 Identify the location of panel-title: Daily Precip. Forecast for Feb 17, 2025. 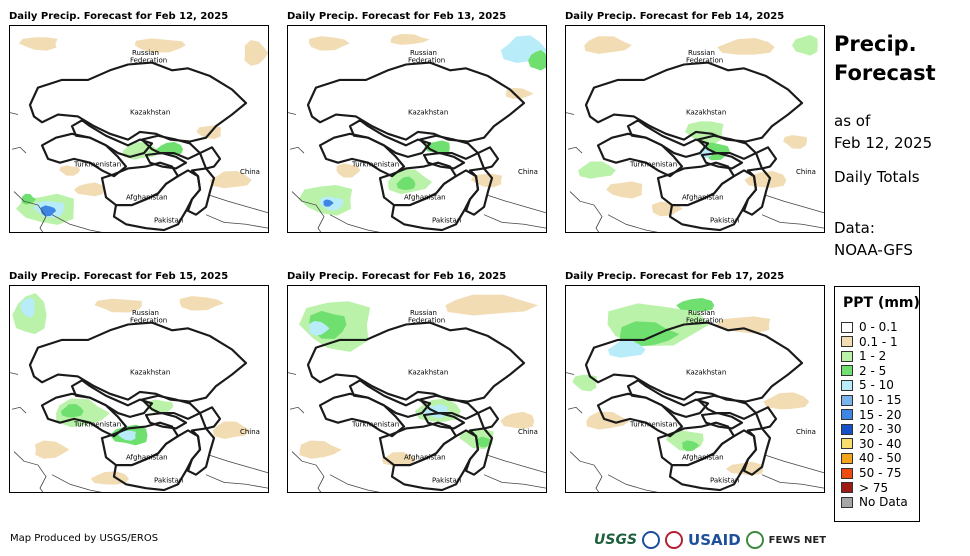
(675, 276).